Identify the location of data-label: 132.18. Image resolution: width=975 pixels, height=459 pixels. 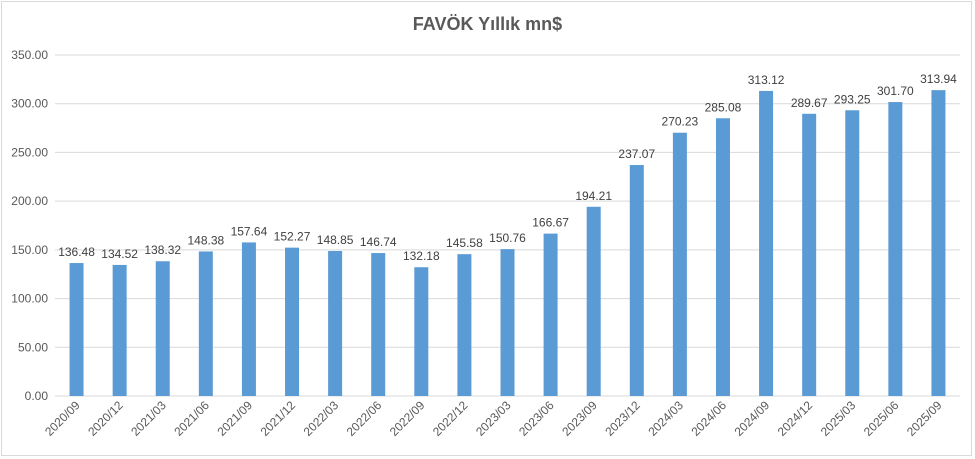
(421, 256).